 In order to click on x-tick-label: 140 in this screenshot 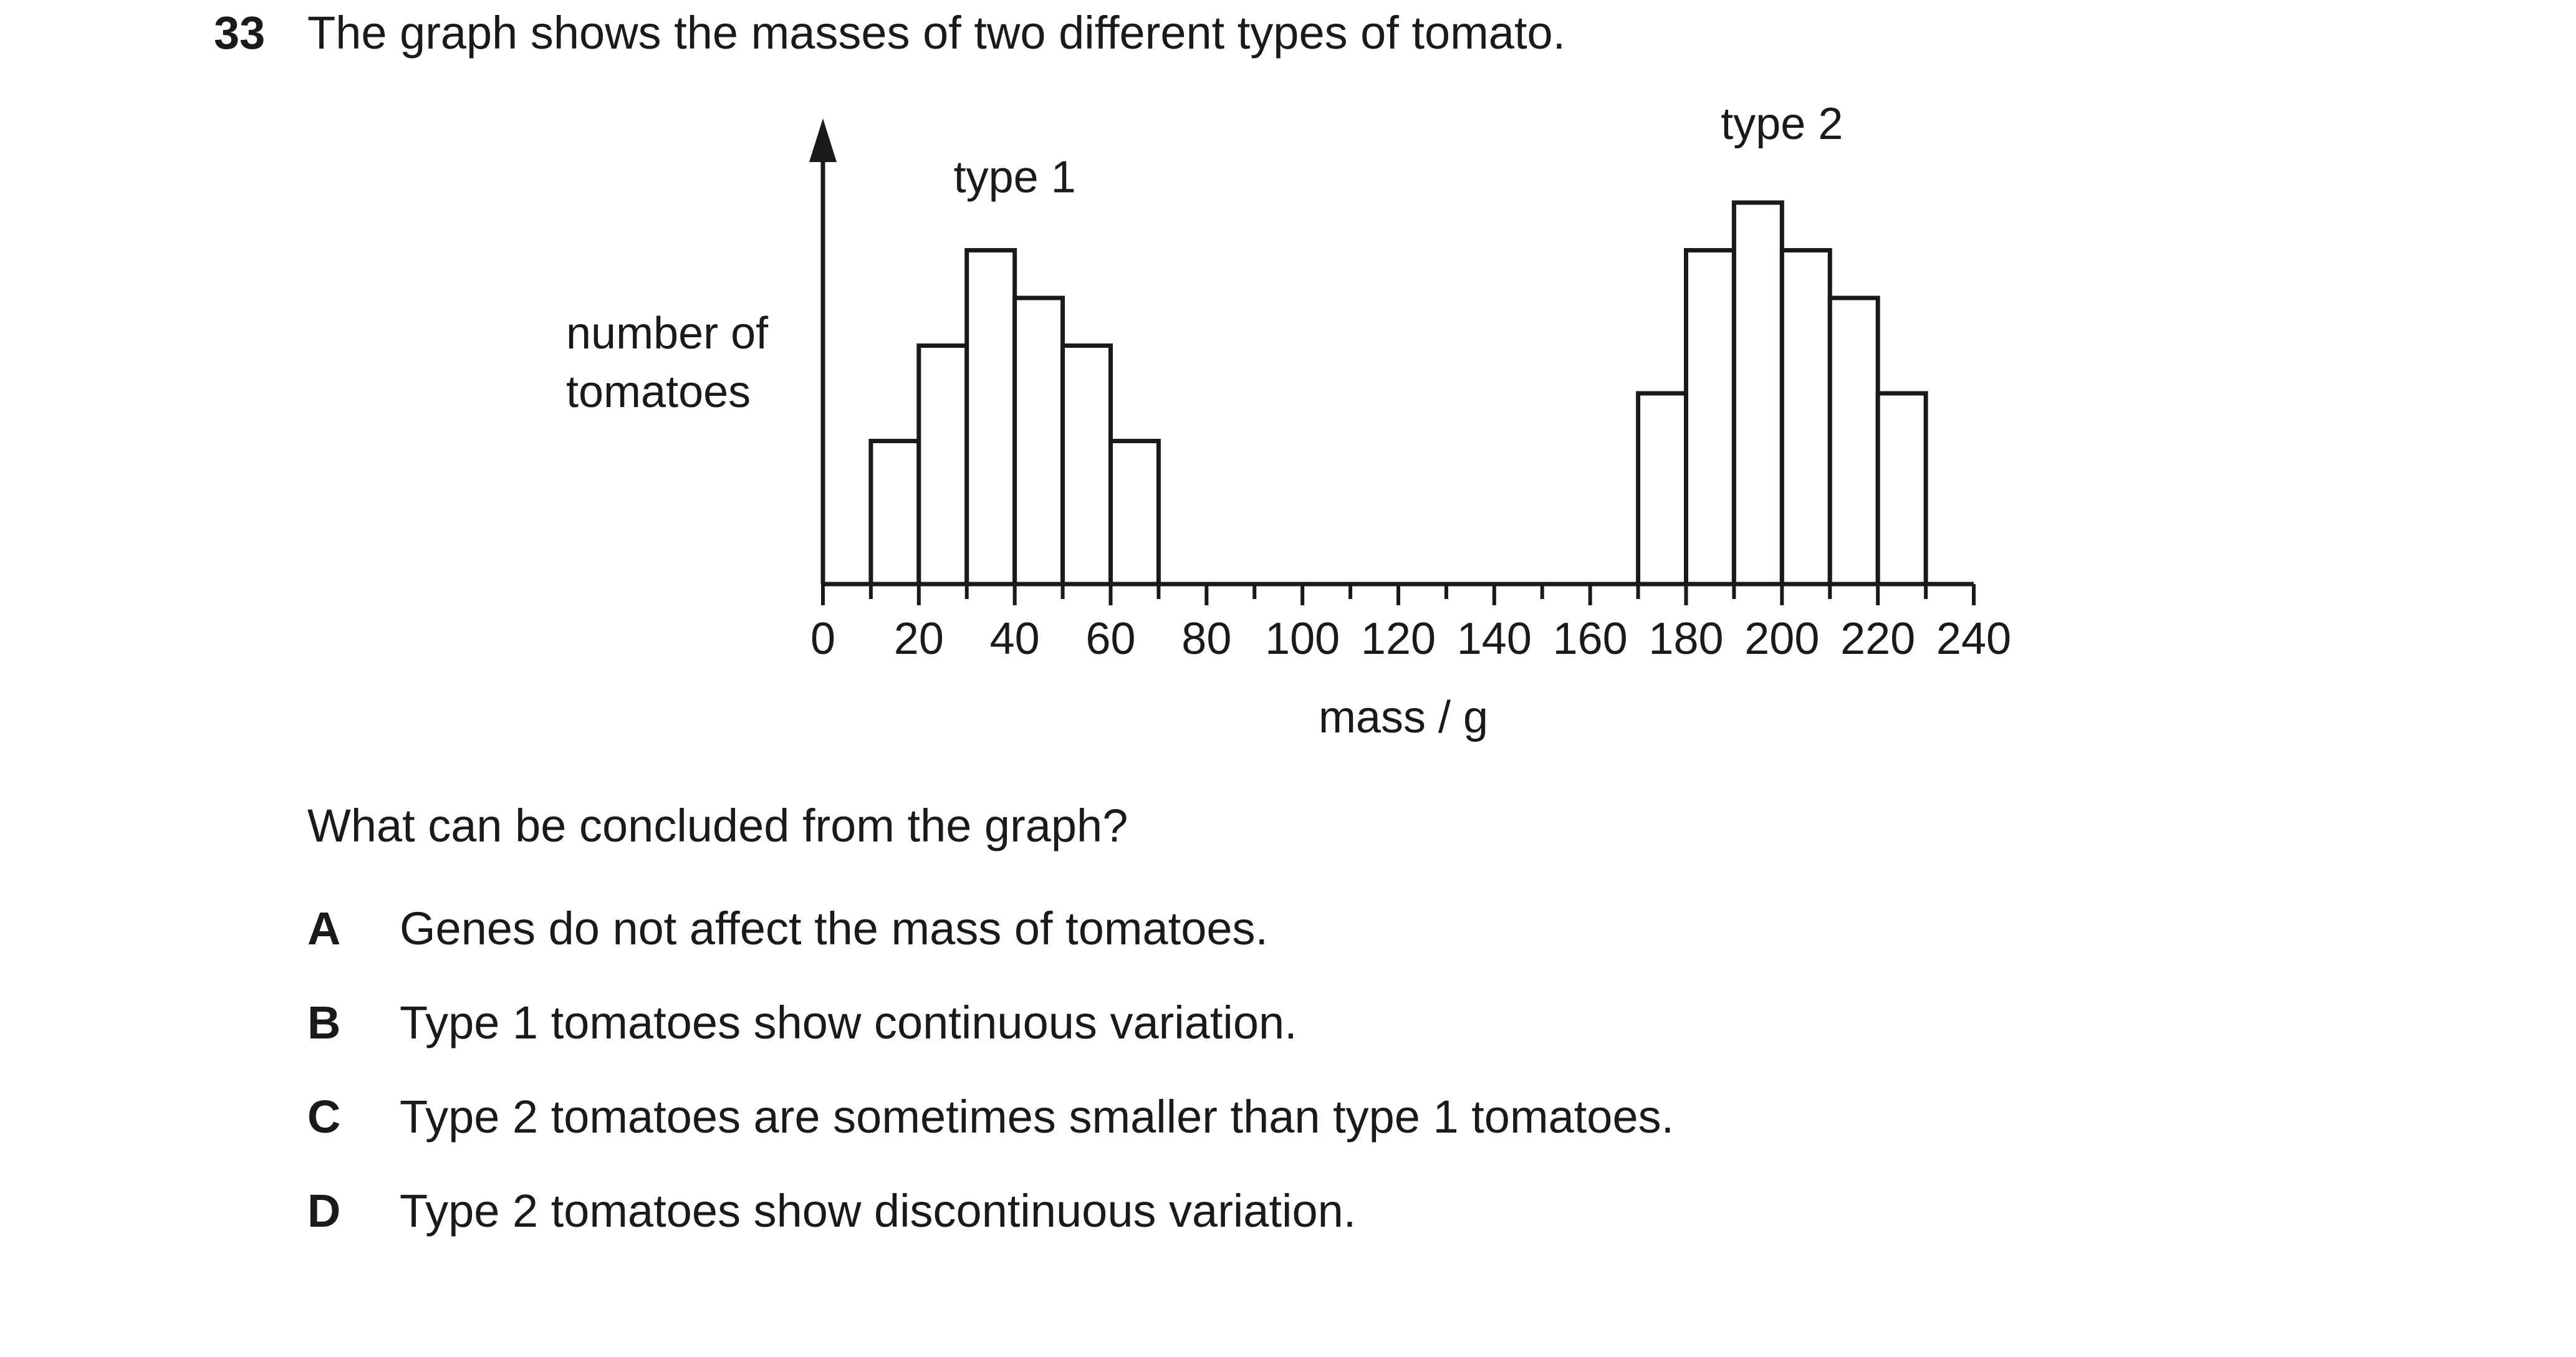, I will do `click(1494, 639)`.